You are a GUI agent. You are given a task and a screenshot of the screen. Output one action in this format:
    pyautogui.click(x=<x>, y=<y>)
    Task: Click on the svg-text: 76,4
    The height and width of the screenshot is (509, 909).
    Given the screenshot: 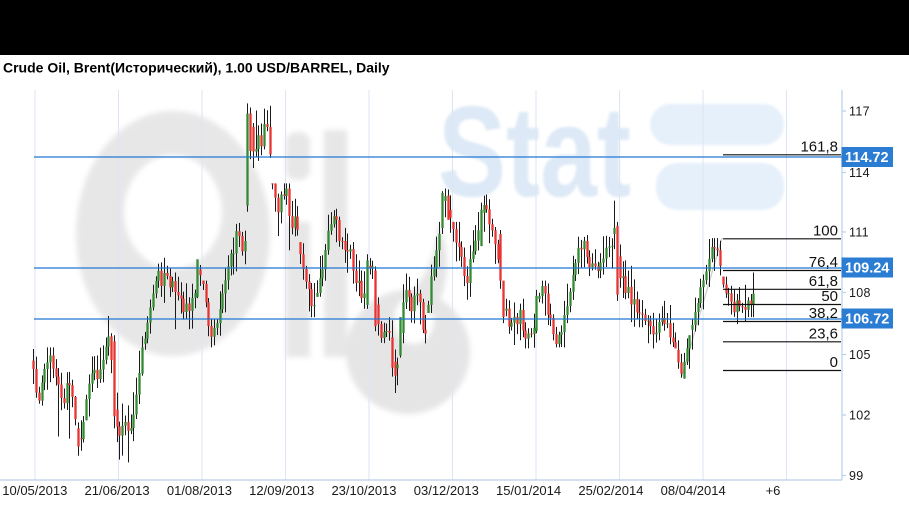 What is the action you would take?
    pyautogui.click(x=823, y=262)
    